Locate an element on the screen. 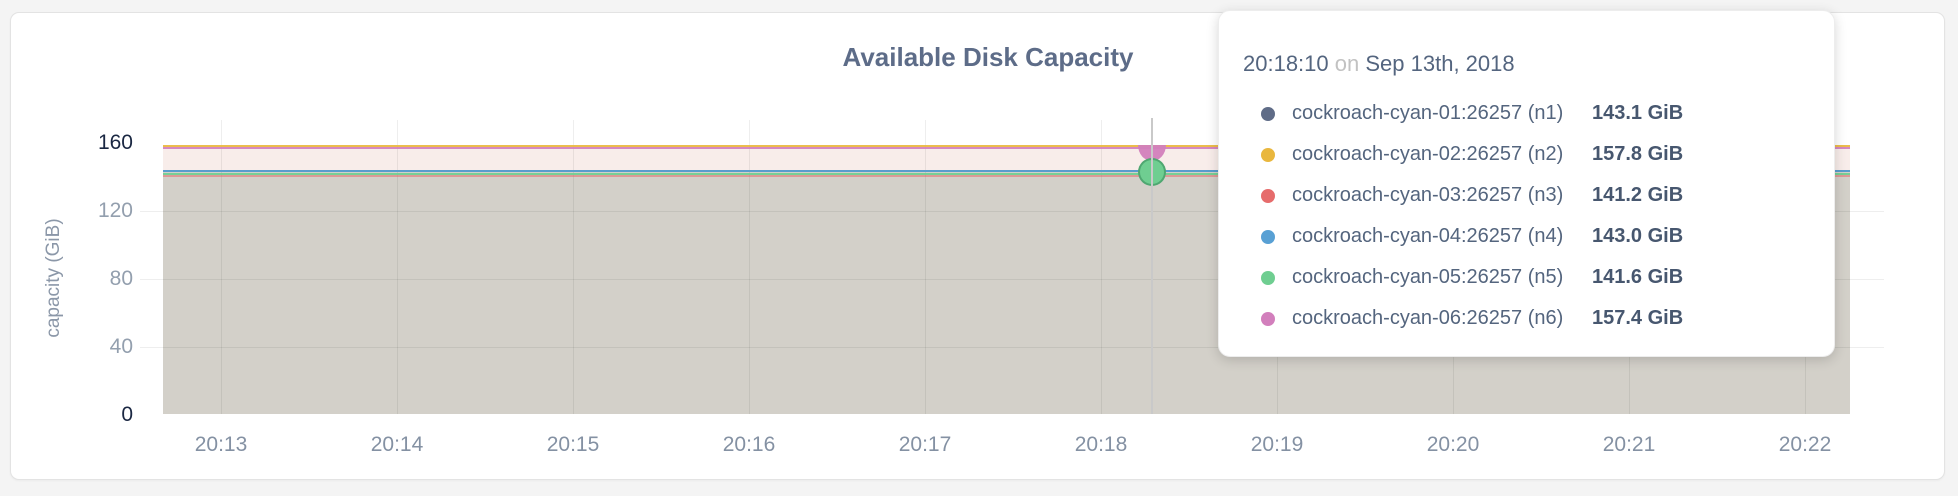 This screenshot has width=1958, height=496. tooltip-node-name: cockroach-cyan-01:26257 (n1) is located at coordinates (1428, 113).